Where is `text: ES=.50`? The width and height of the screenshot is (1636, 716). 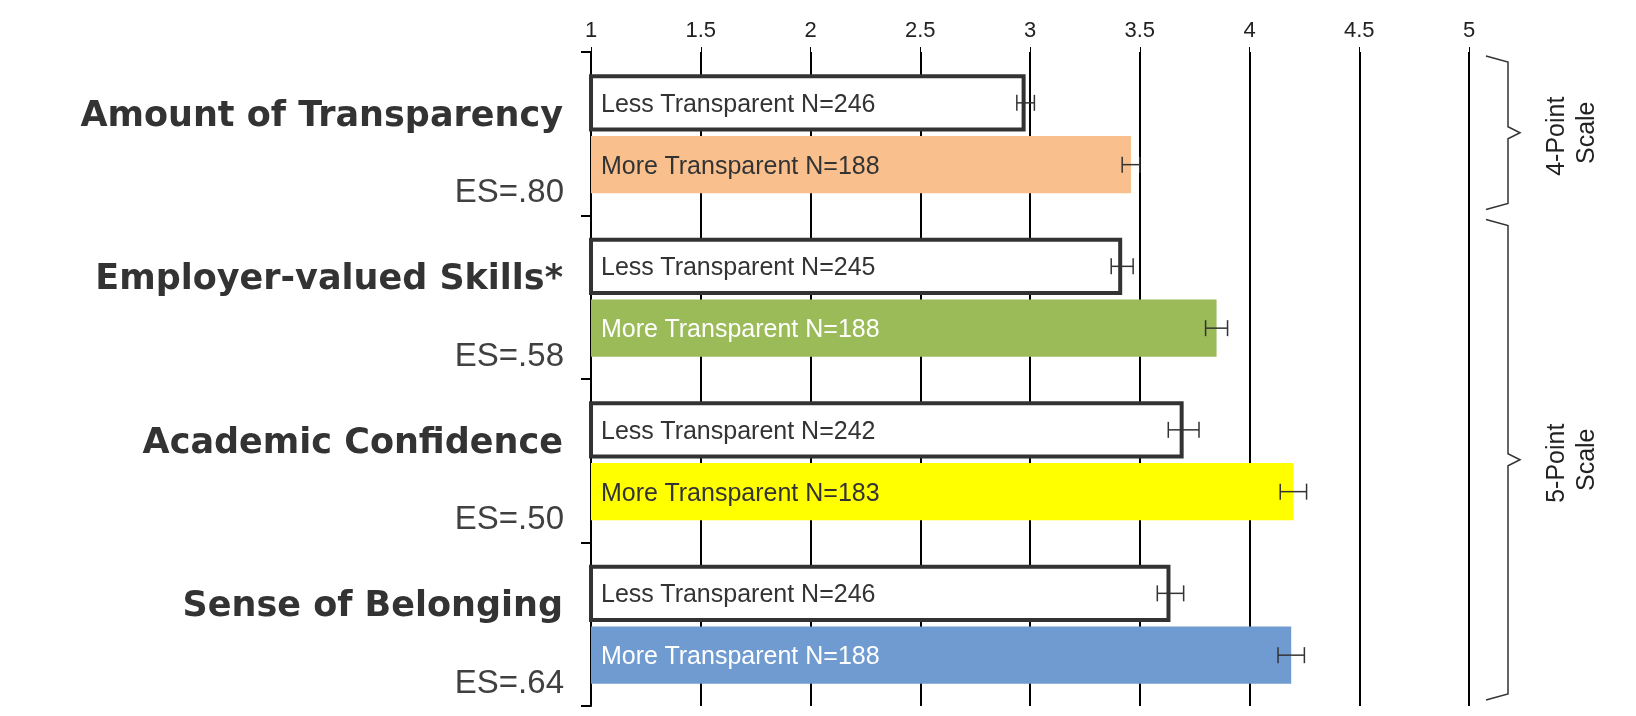 text: ES=.50 is located at coordinates (509, 518).